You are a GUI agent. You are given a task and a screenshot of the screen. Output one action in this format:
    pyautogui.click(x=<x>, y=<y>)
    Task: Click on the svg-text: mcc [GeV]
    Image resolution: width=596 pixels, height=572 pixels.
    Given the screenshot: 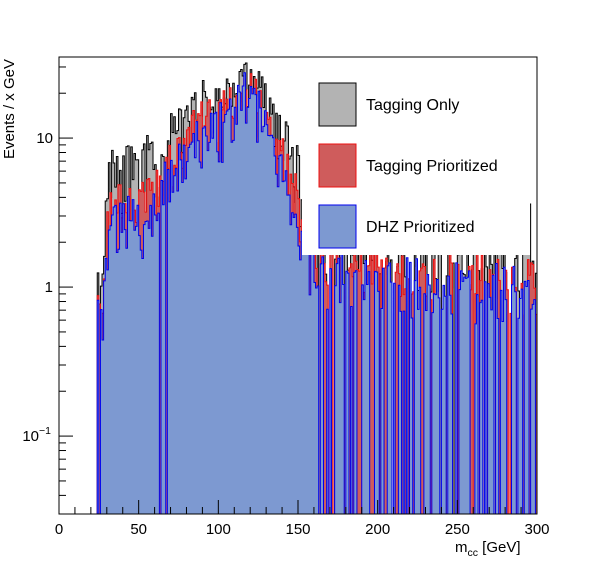 What is the action you would take?
    pyautogui.click(x=488, y=549)
    